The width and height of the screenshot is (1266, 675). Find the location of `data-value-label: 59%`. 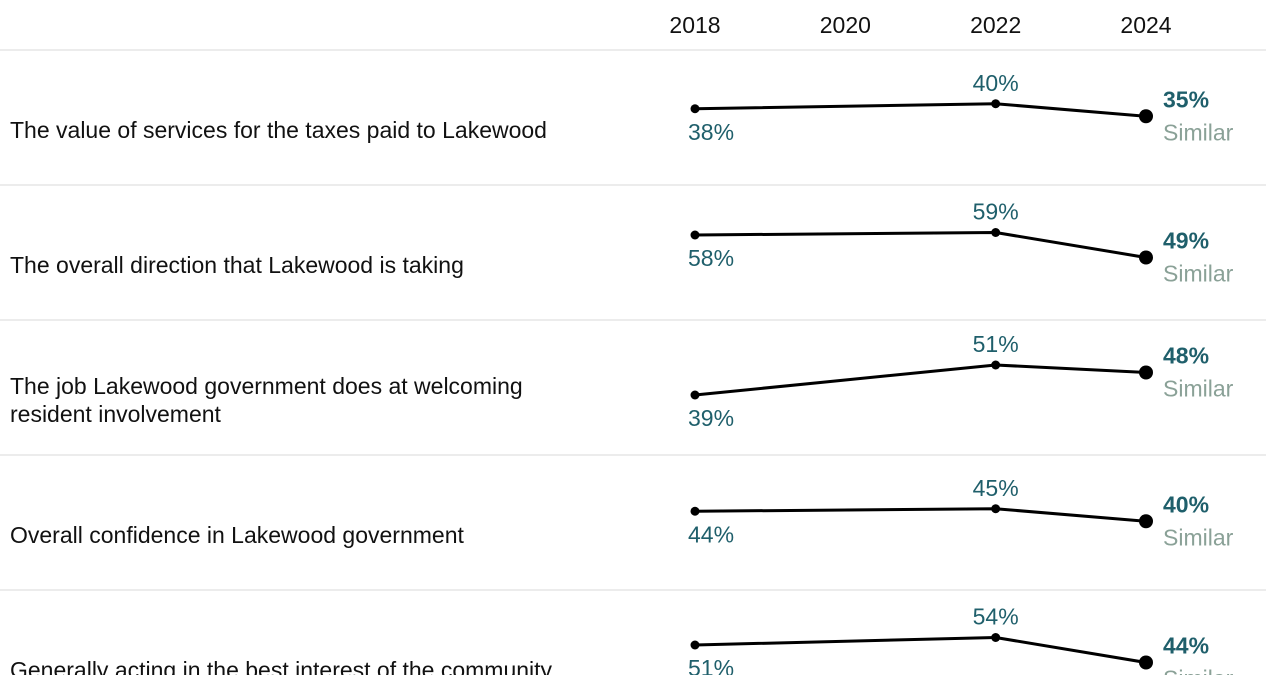

data-value-label: 59% is located at coordinates (996, 212).